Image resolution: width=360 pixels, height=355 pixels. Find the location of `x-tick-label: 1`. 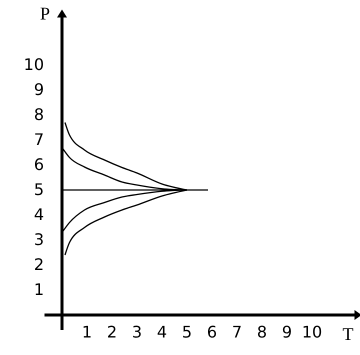

x-tick-label: 1 is located at coordinates (87, 332).